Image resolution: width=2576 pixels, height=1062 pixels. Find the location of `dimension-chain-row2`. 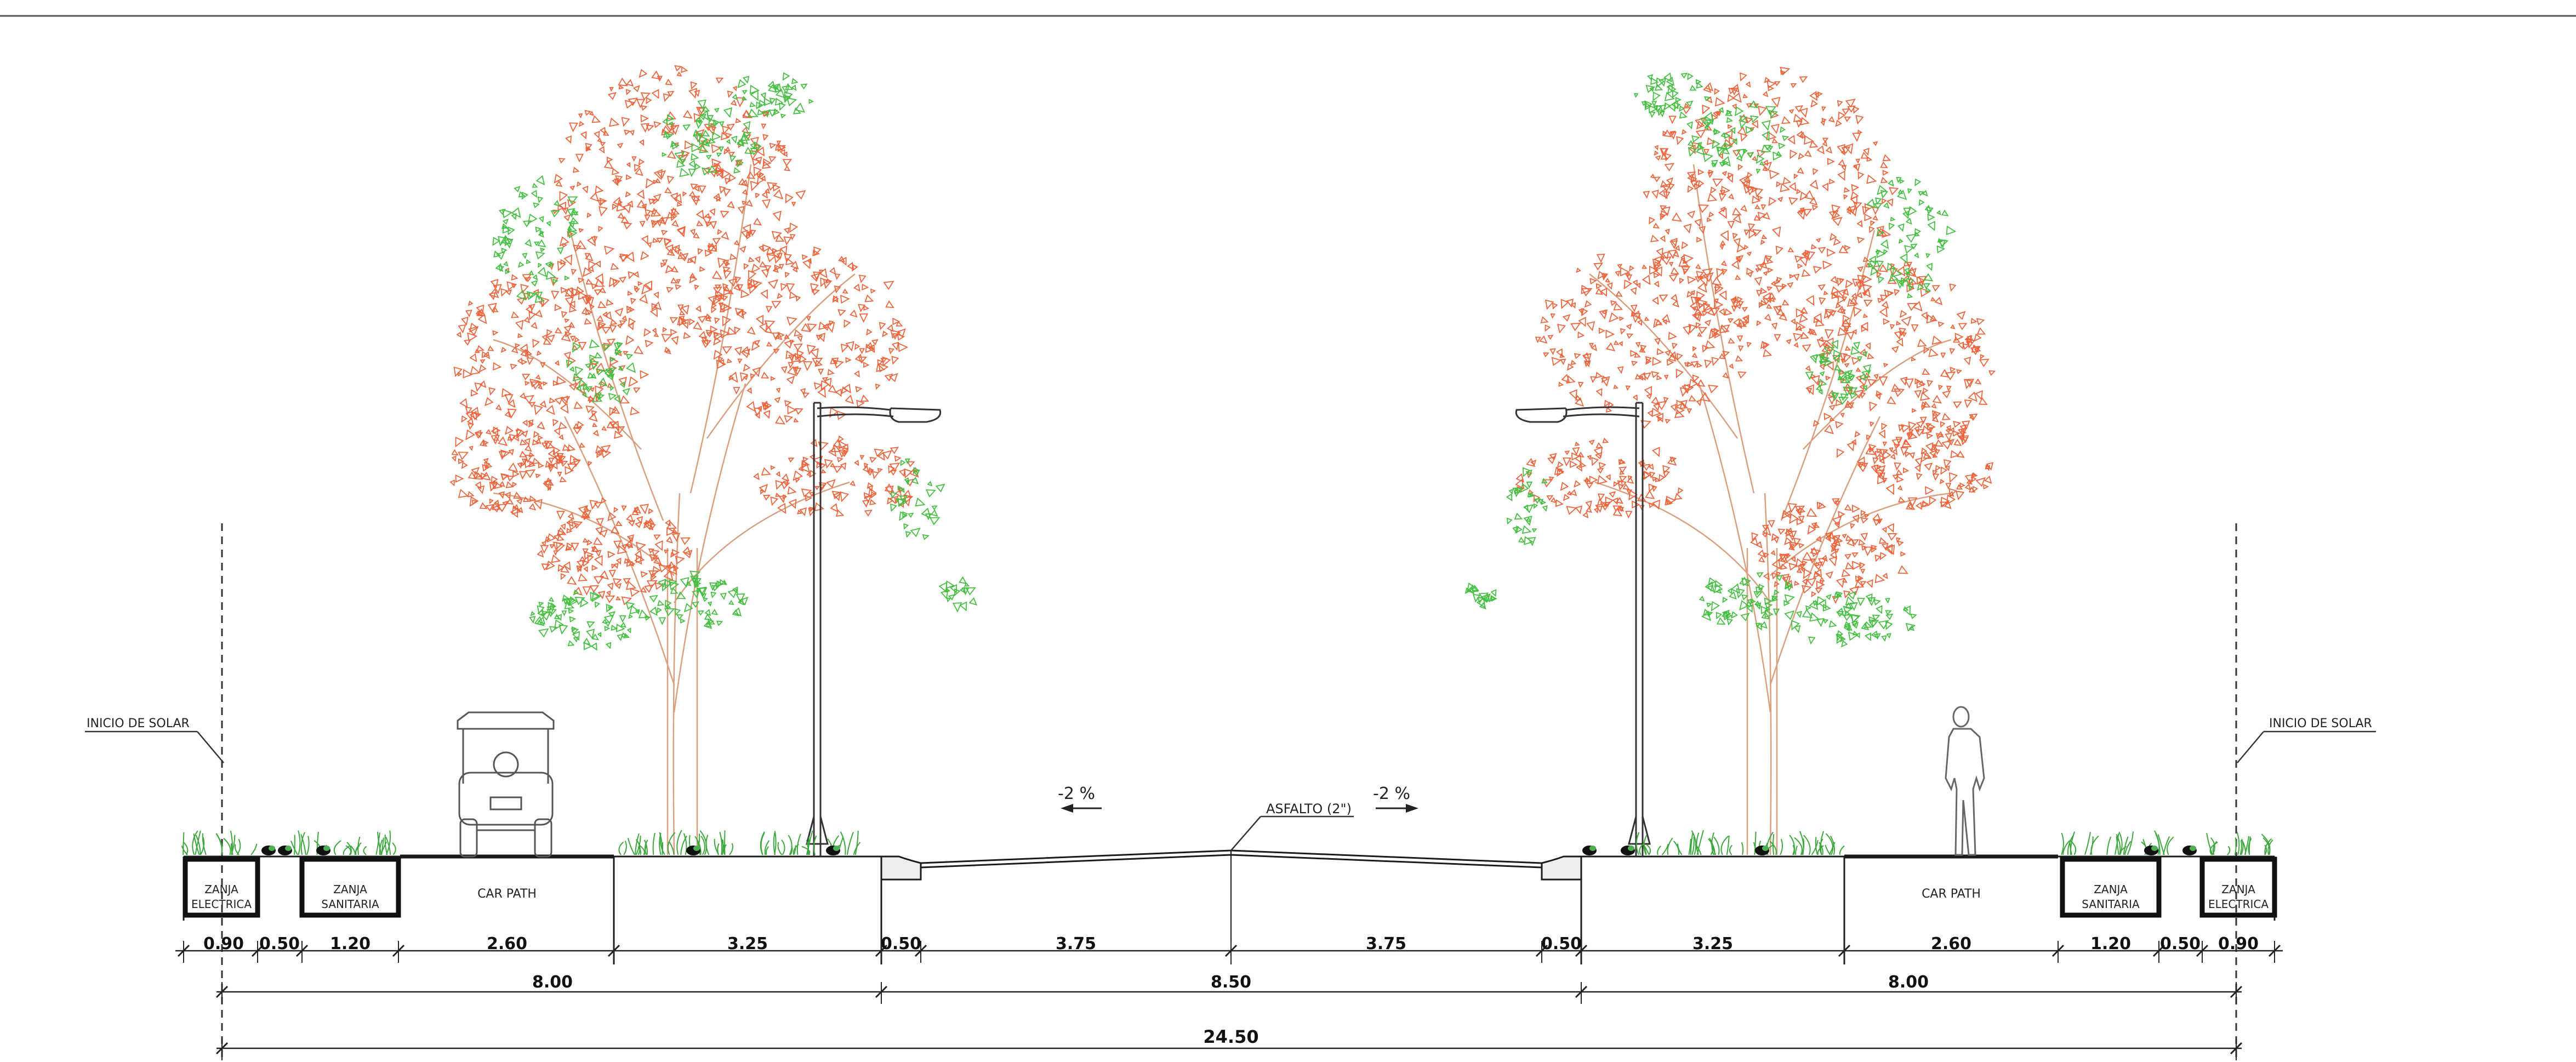

dimension-chain-row2 is located at coordinates (1229, 993).